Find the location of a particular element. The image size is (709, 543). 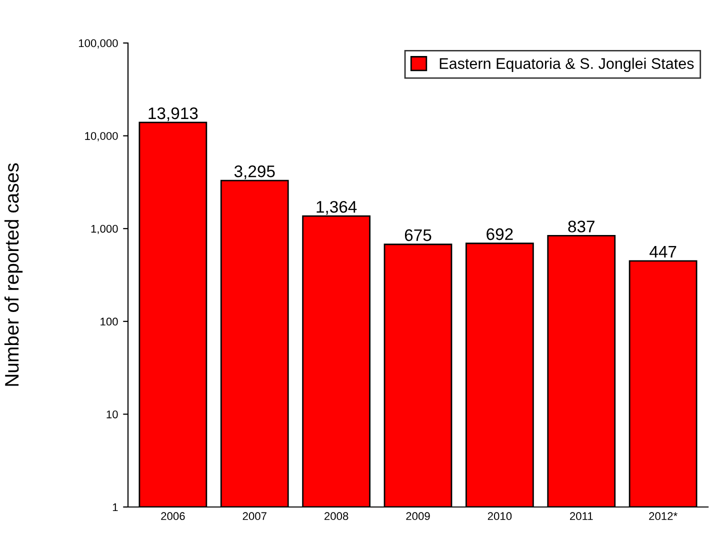

y-tick-label: 10 is located at coordinates (112, 414).